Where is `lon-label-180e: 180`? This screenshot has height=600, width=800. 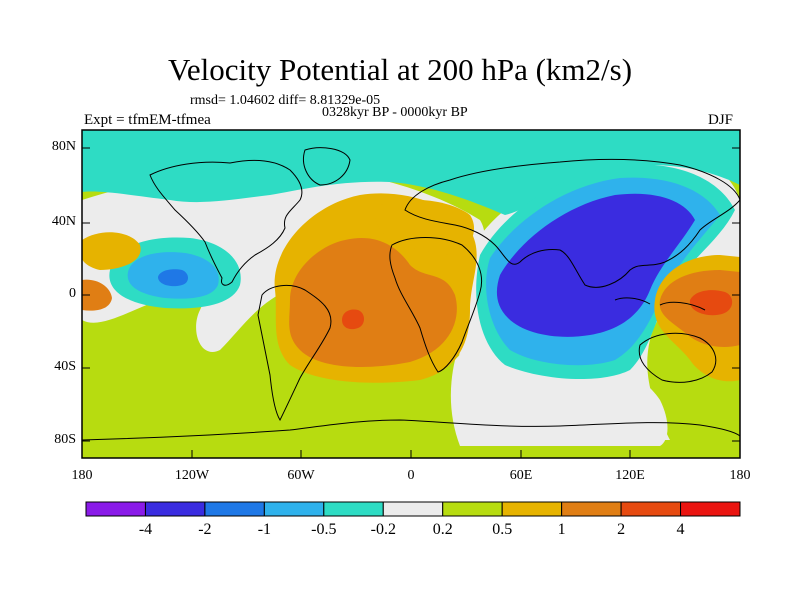
lon-label-180e: 180 is located at coordinates (740, 475).